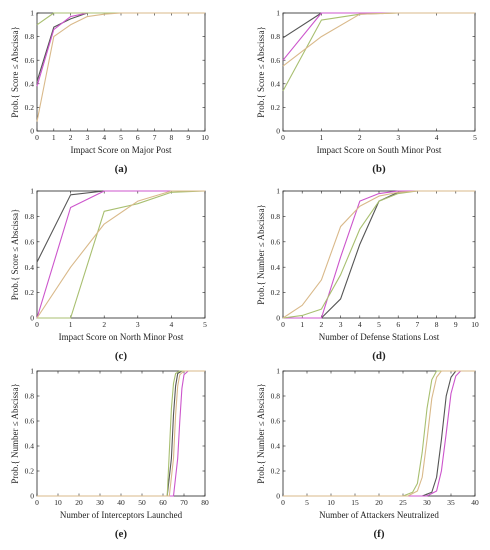 This screenshot has height=550, width=490. What do you see at coordinates (121, 534) in the screenshot?
I see `panel-label: (e)` at bounding box center [121, 534].